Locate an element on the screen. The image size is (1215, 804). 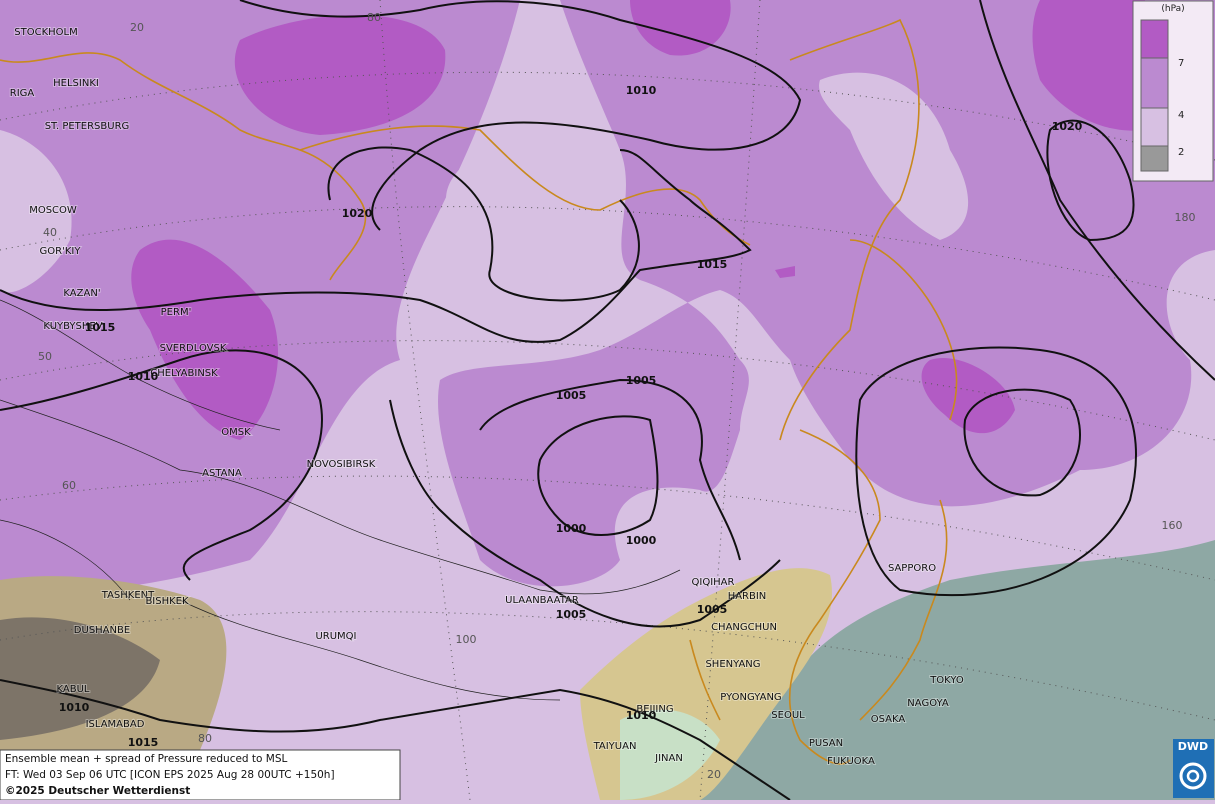
legend-level: 4 is located at coordinates (1181, 115).